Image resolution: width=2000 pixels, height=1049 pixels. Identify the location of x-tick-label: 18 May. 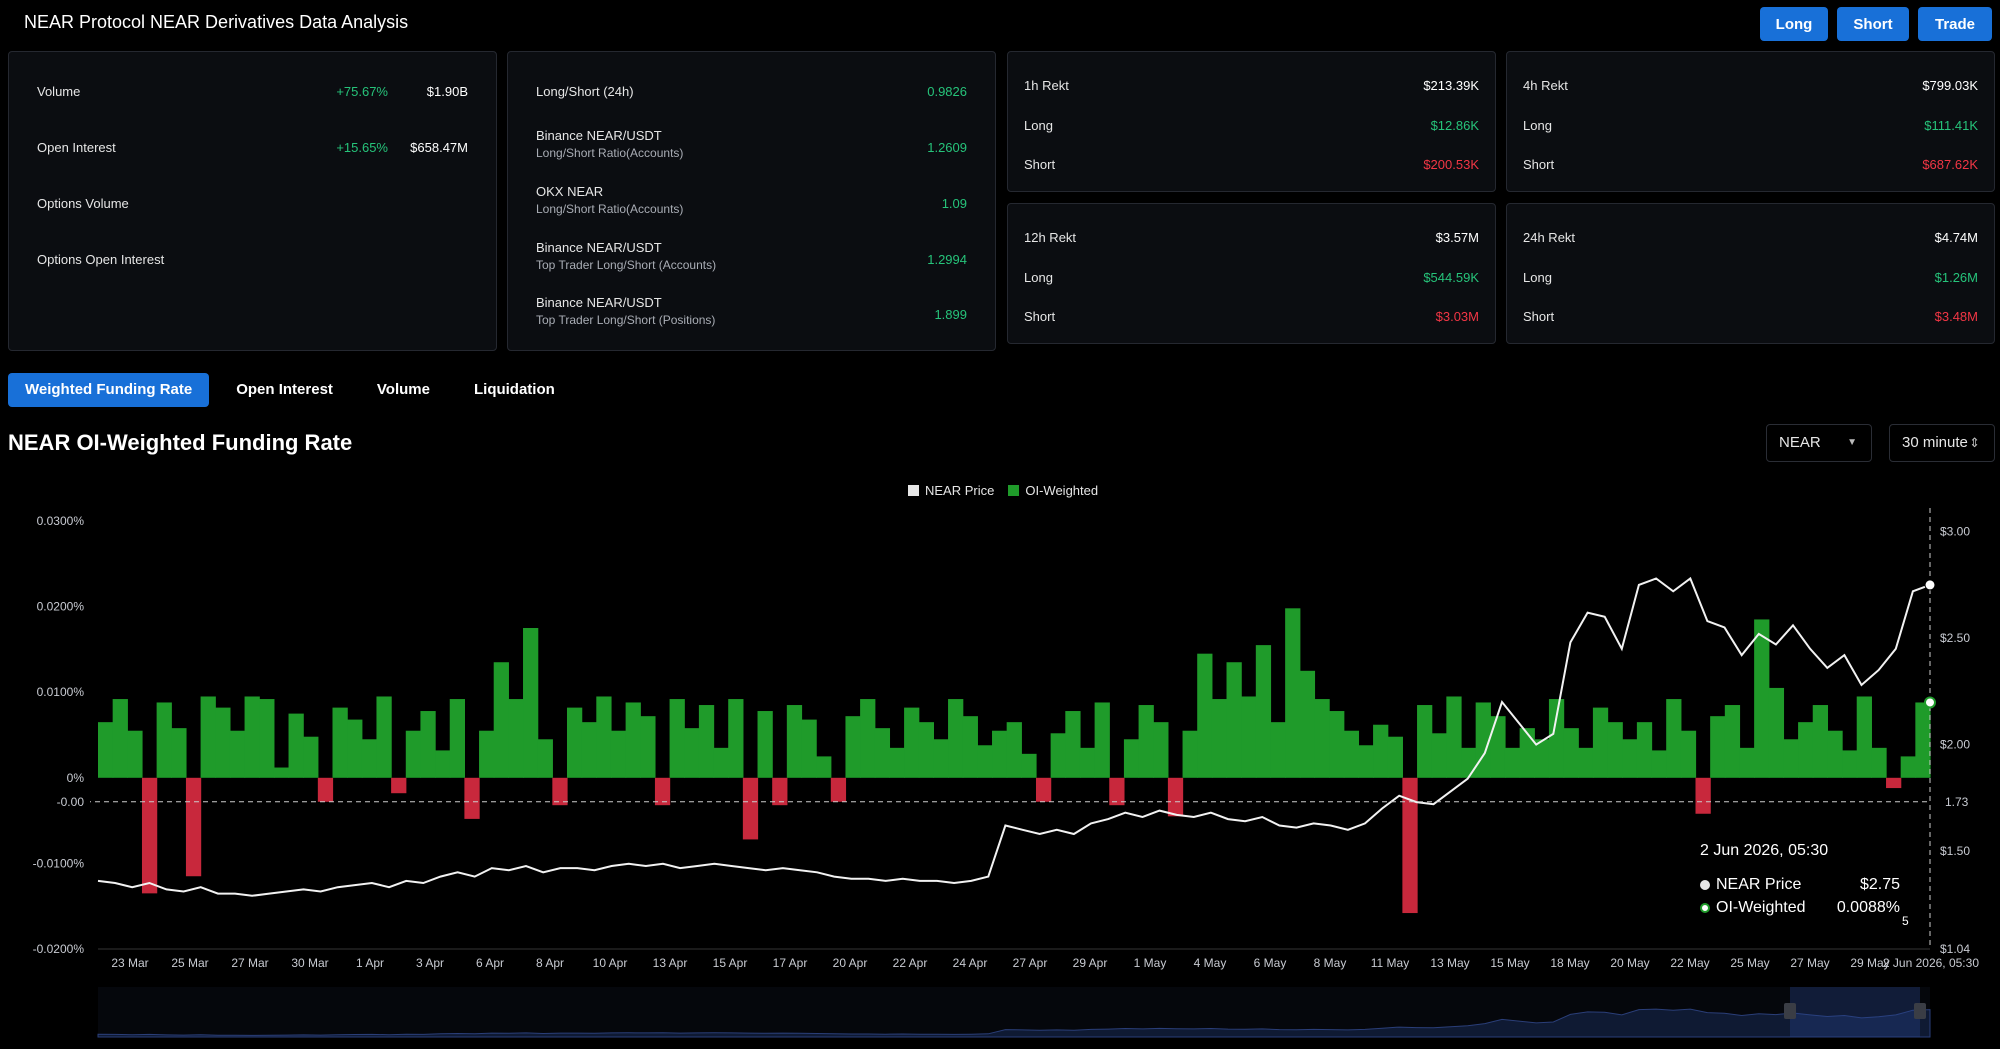
(1569, 963).